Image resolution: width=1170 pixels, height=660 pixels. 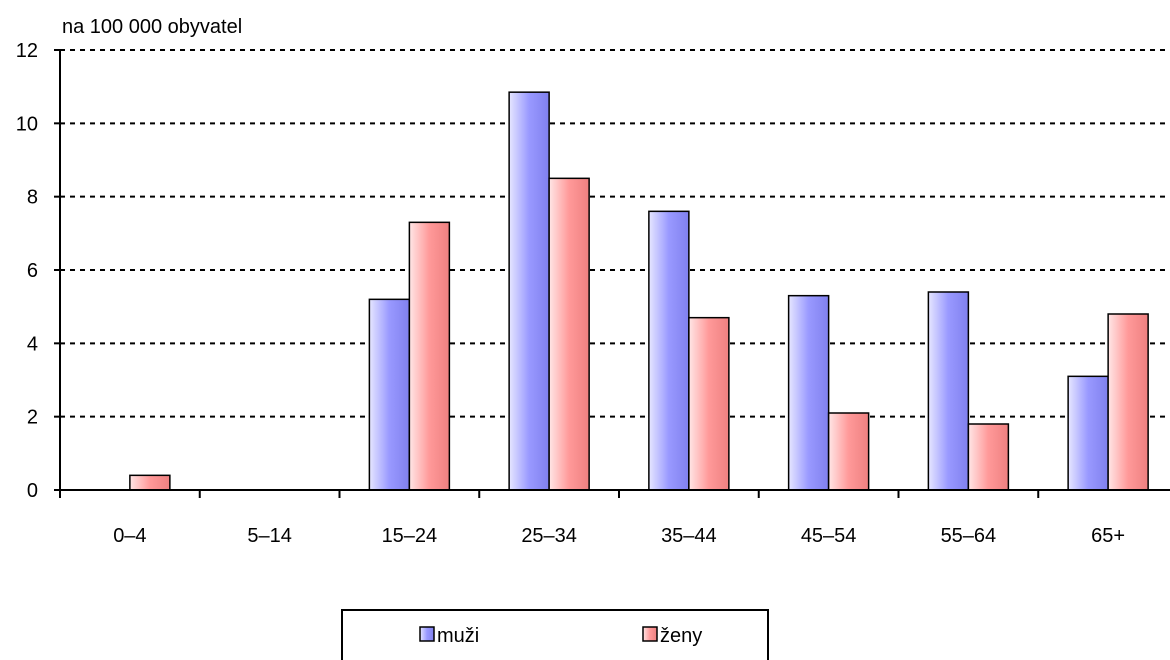 What do you see at coordinates (458, 636) in the screenshot?
I see `legend-label-muzi: muži` at bounding box center [458, 636].